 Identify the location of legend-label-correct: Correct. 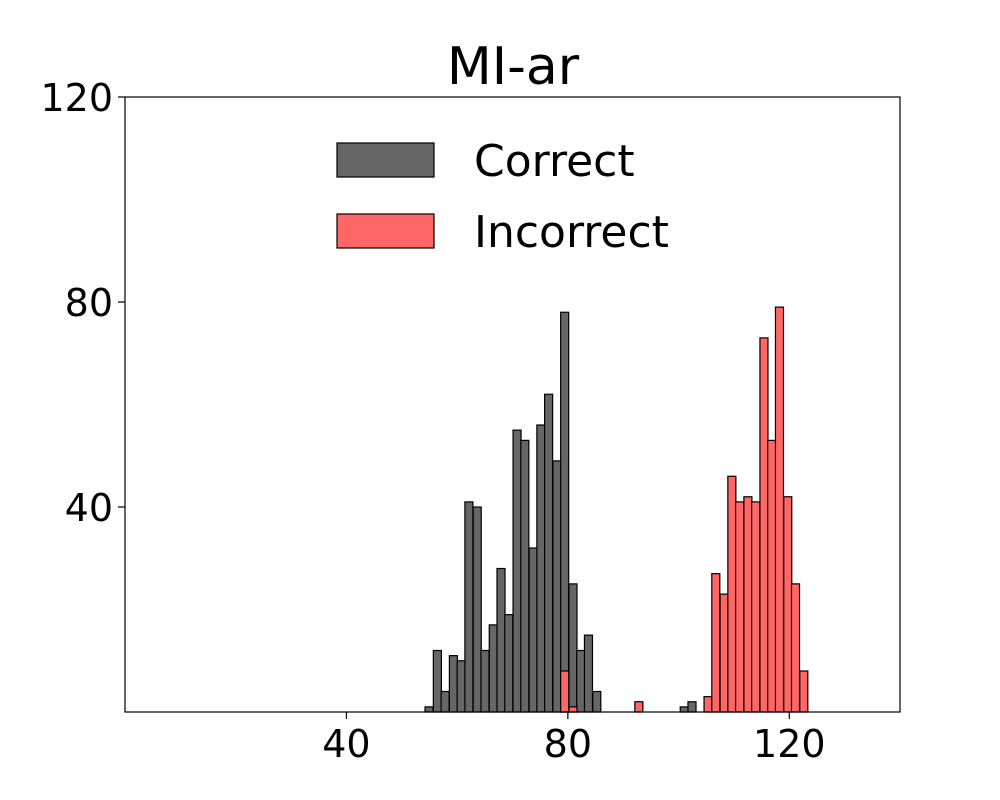
(554, 161).